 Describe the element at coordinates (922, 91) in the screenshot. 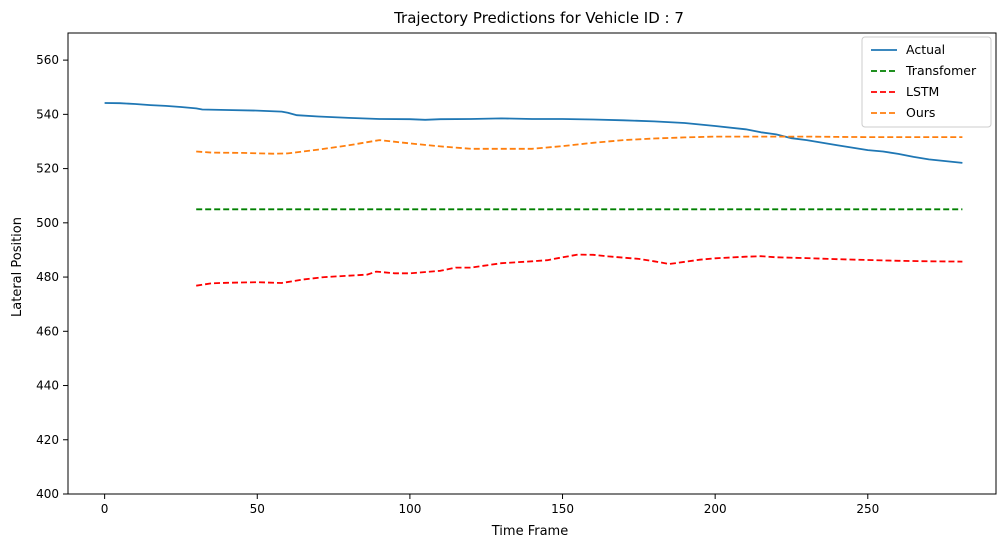

I see `legend-label: LSTM` at that location.